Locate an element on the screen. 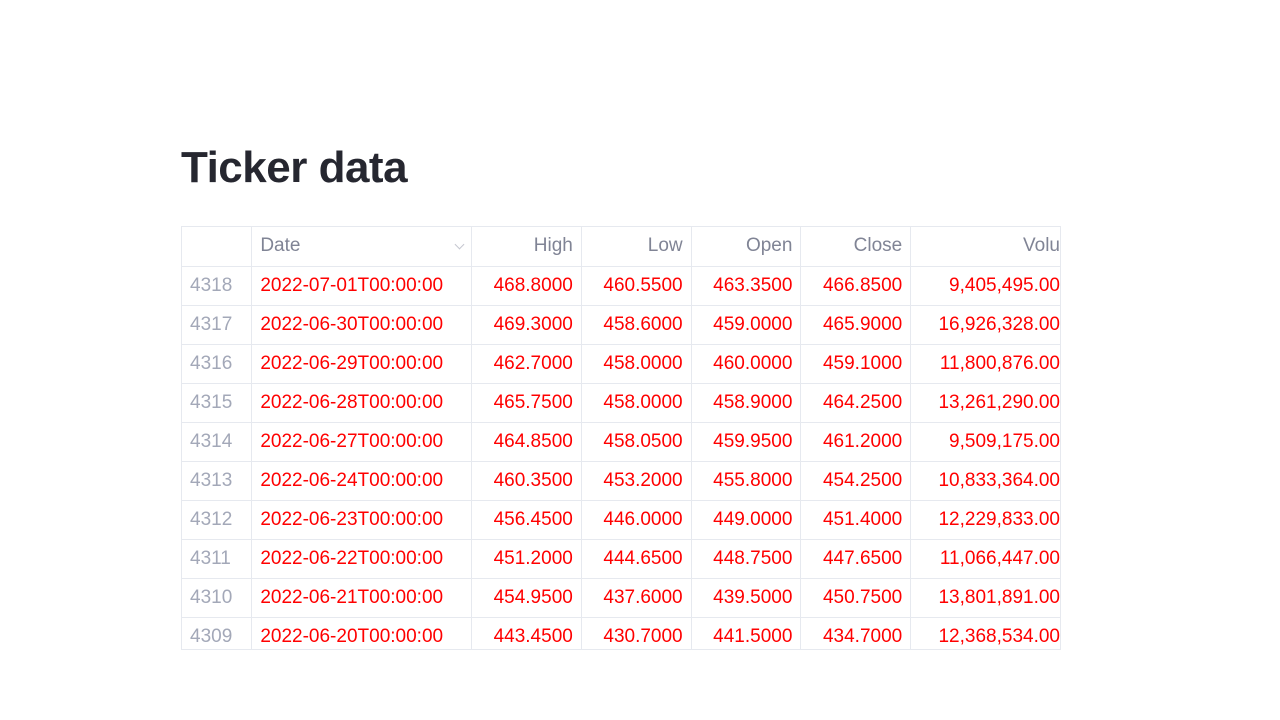 Image resolution: width=1280 pixels, height=720 pixels. open-cell: 441.5000 is located at coordinates (746, 633).